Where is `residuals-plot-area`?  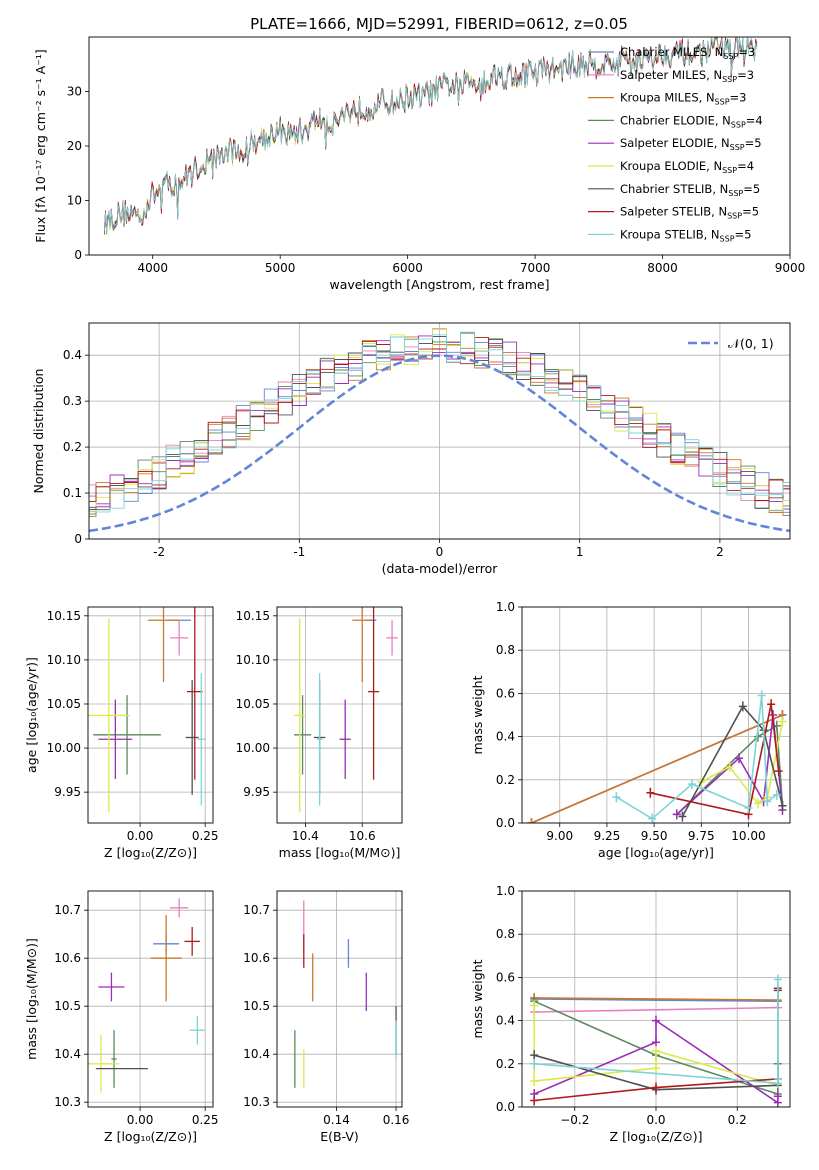 residuals-plot-area is located at coordinates (439, 430).